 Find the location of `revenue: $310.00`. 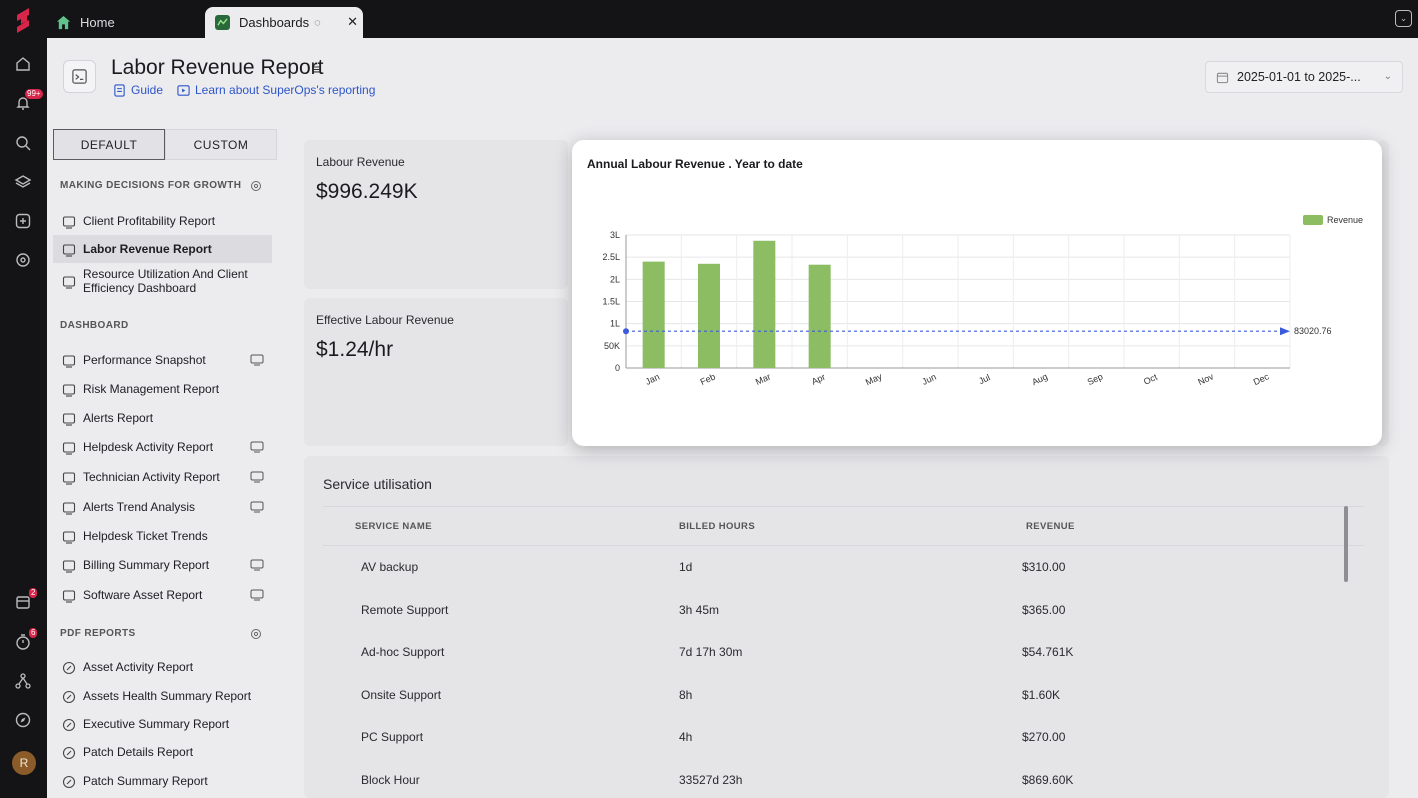

revenue: $310.00 is located at coordinates (1044, 567).